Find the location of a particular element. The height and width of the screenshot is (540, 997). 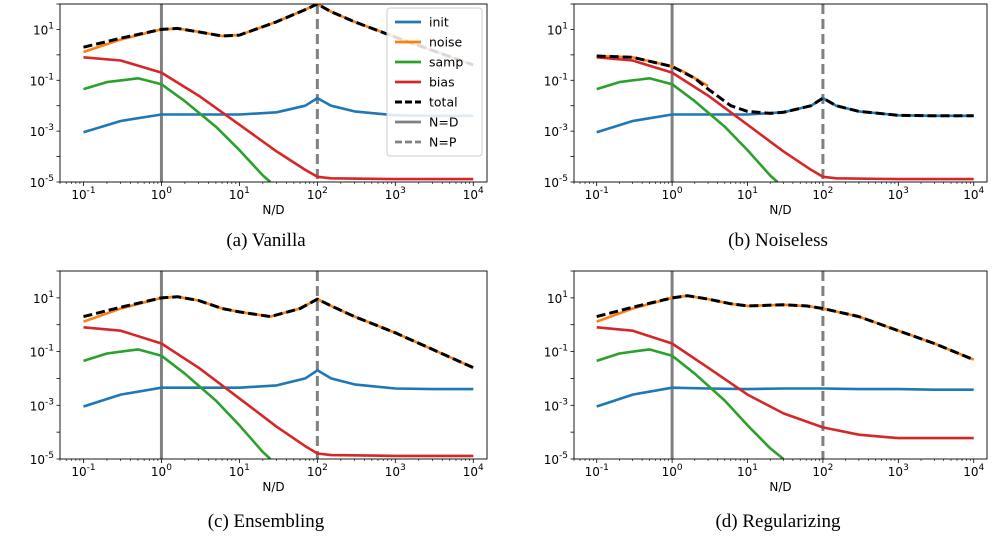

legend-label: total is located at coordinates (443, 102).